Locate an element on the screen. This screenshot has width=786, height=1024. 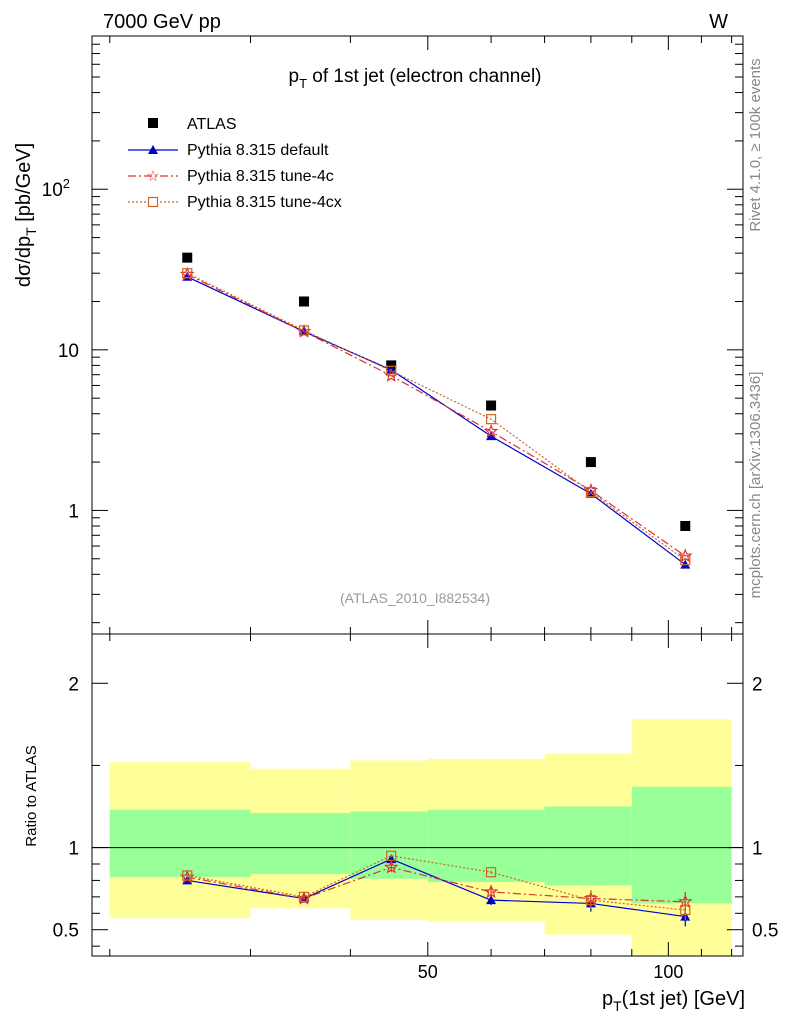
legend-tune4cx-label: Pythia 8.315 tune-4cx is located at coordinates (264, 202).